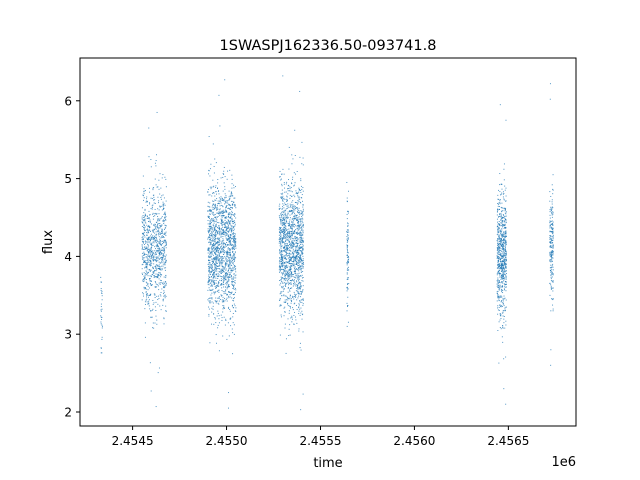  What do you see at coordinates (320, 441) in the screenshot?
I see `x-tick-label: 2.4555` at bounding box center [320, 441].